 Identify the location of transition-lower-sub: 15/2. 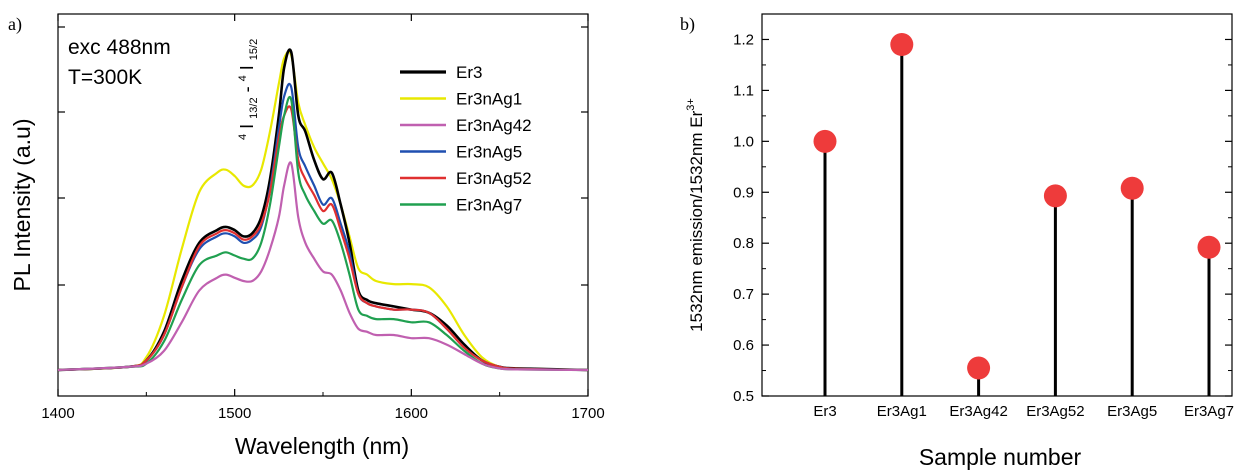
(254, 49).